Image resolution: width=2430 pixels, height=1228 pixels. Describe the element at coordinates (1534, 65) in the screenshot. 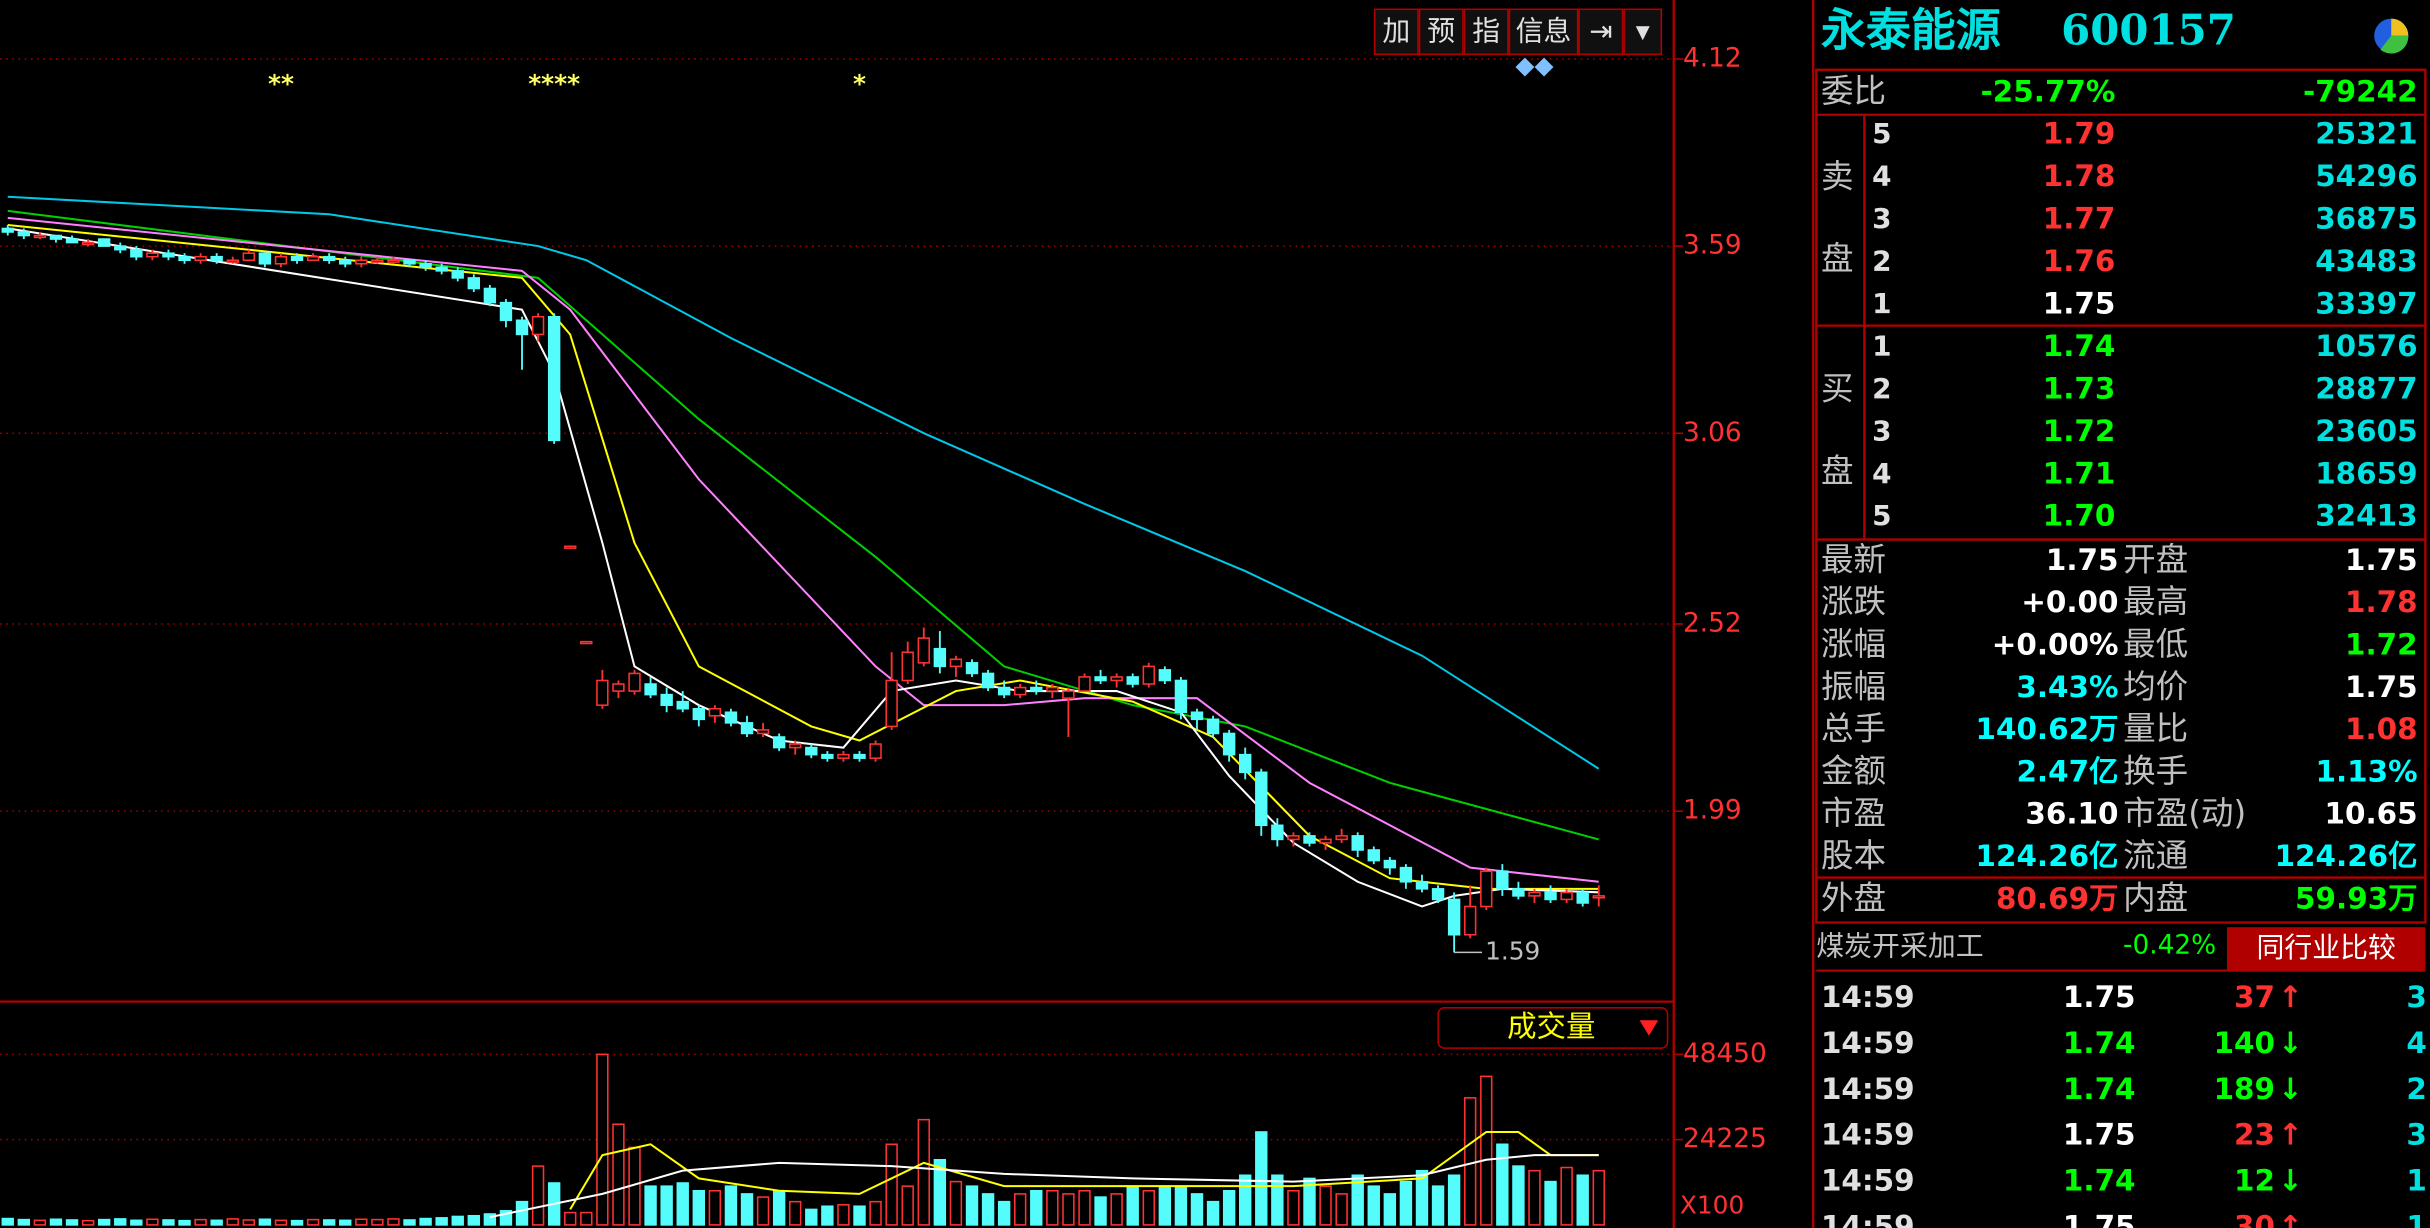

I see `signal-marker: ◆◆` at that location.